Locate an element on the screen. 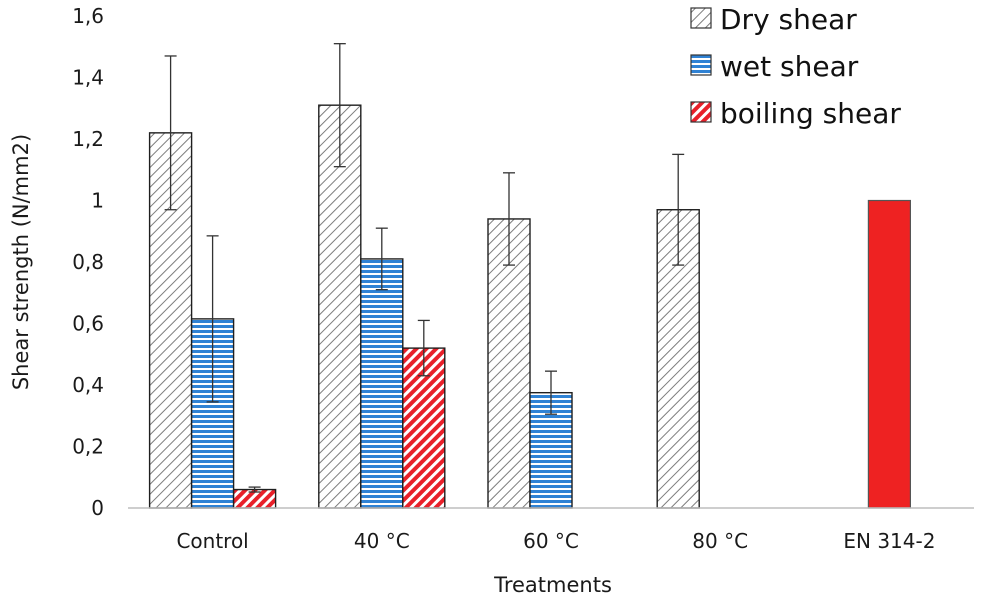  error-bar-wet-shear-60-c is located at coordinates (551, 392).